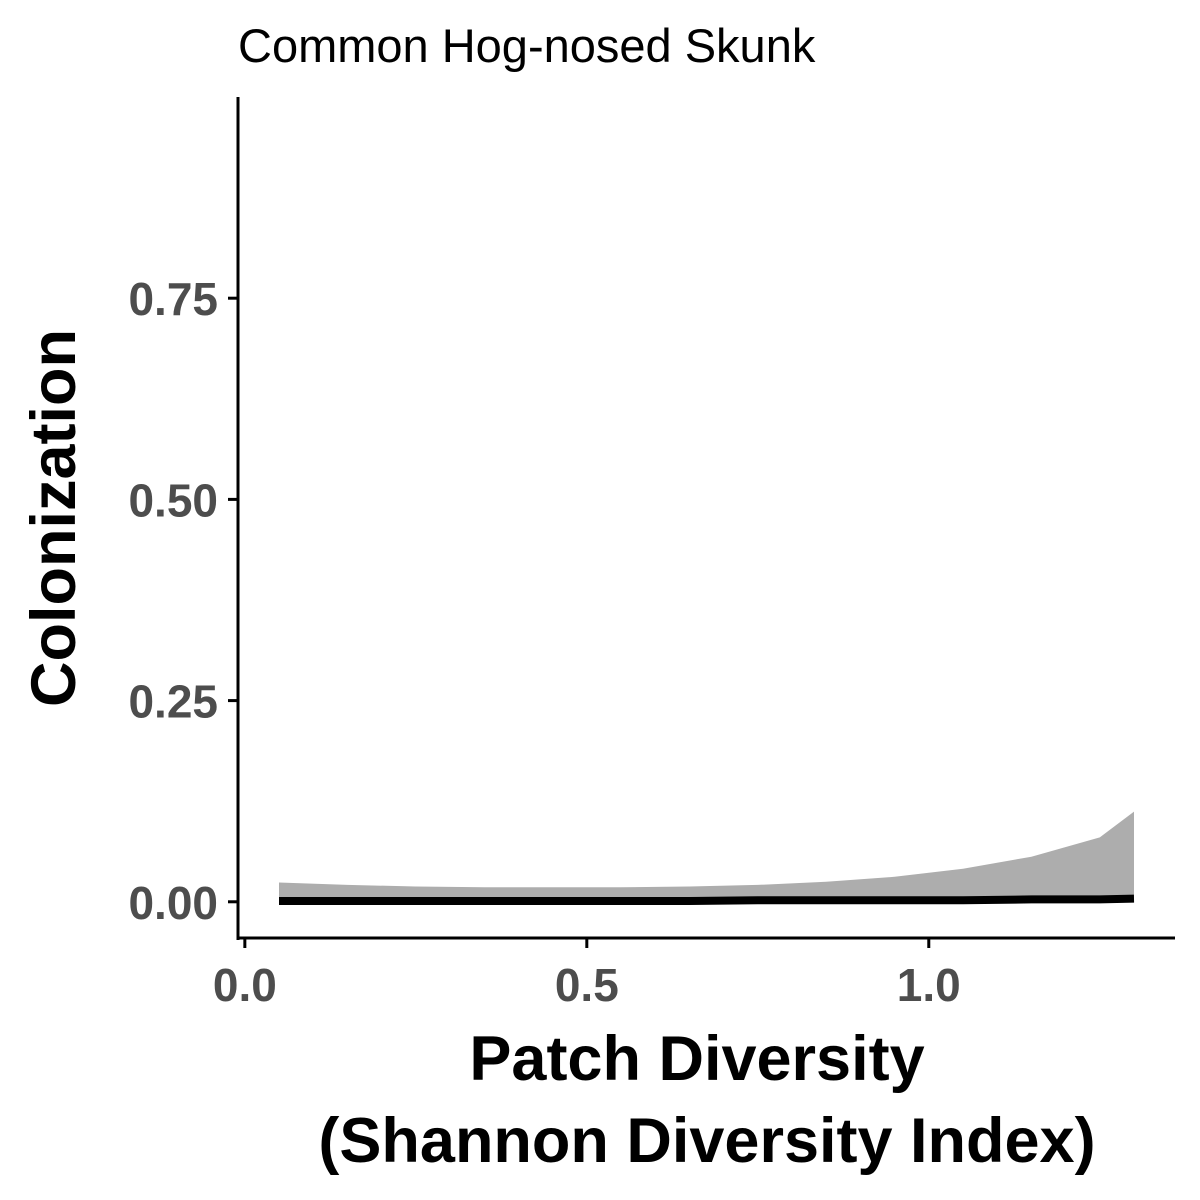  What do you see at coordinates (173, 903) in the screenshot?
I see `y-tick-label-0: 0.00` at bounding box center [173, 903].